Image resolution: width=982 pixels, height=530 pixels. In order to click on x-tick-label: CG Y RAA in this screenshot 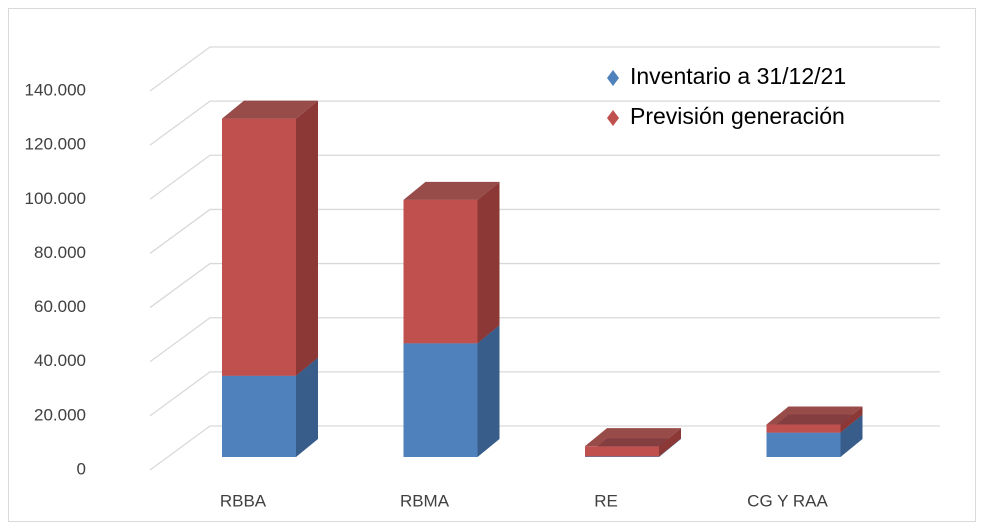, I will do `click(787, 500)`.